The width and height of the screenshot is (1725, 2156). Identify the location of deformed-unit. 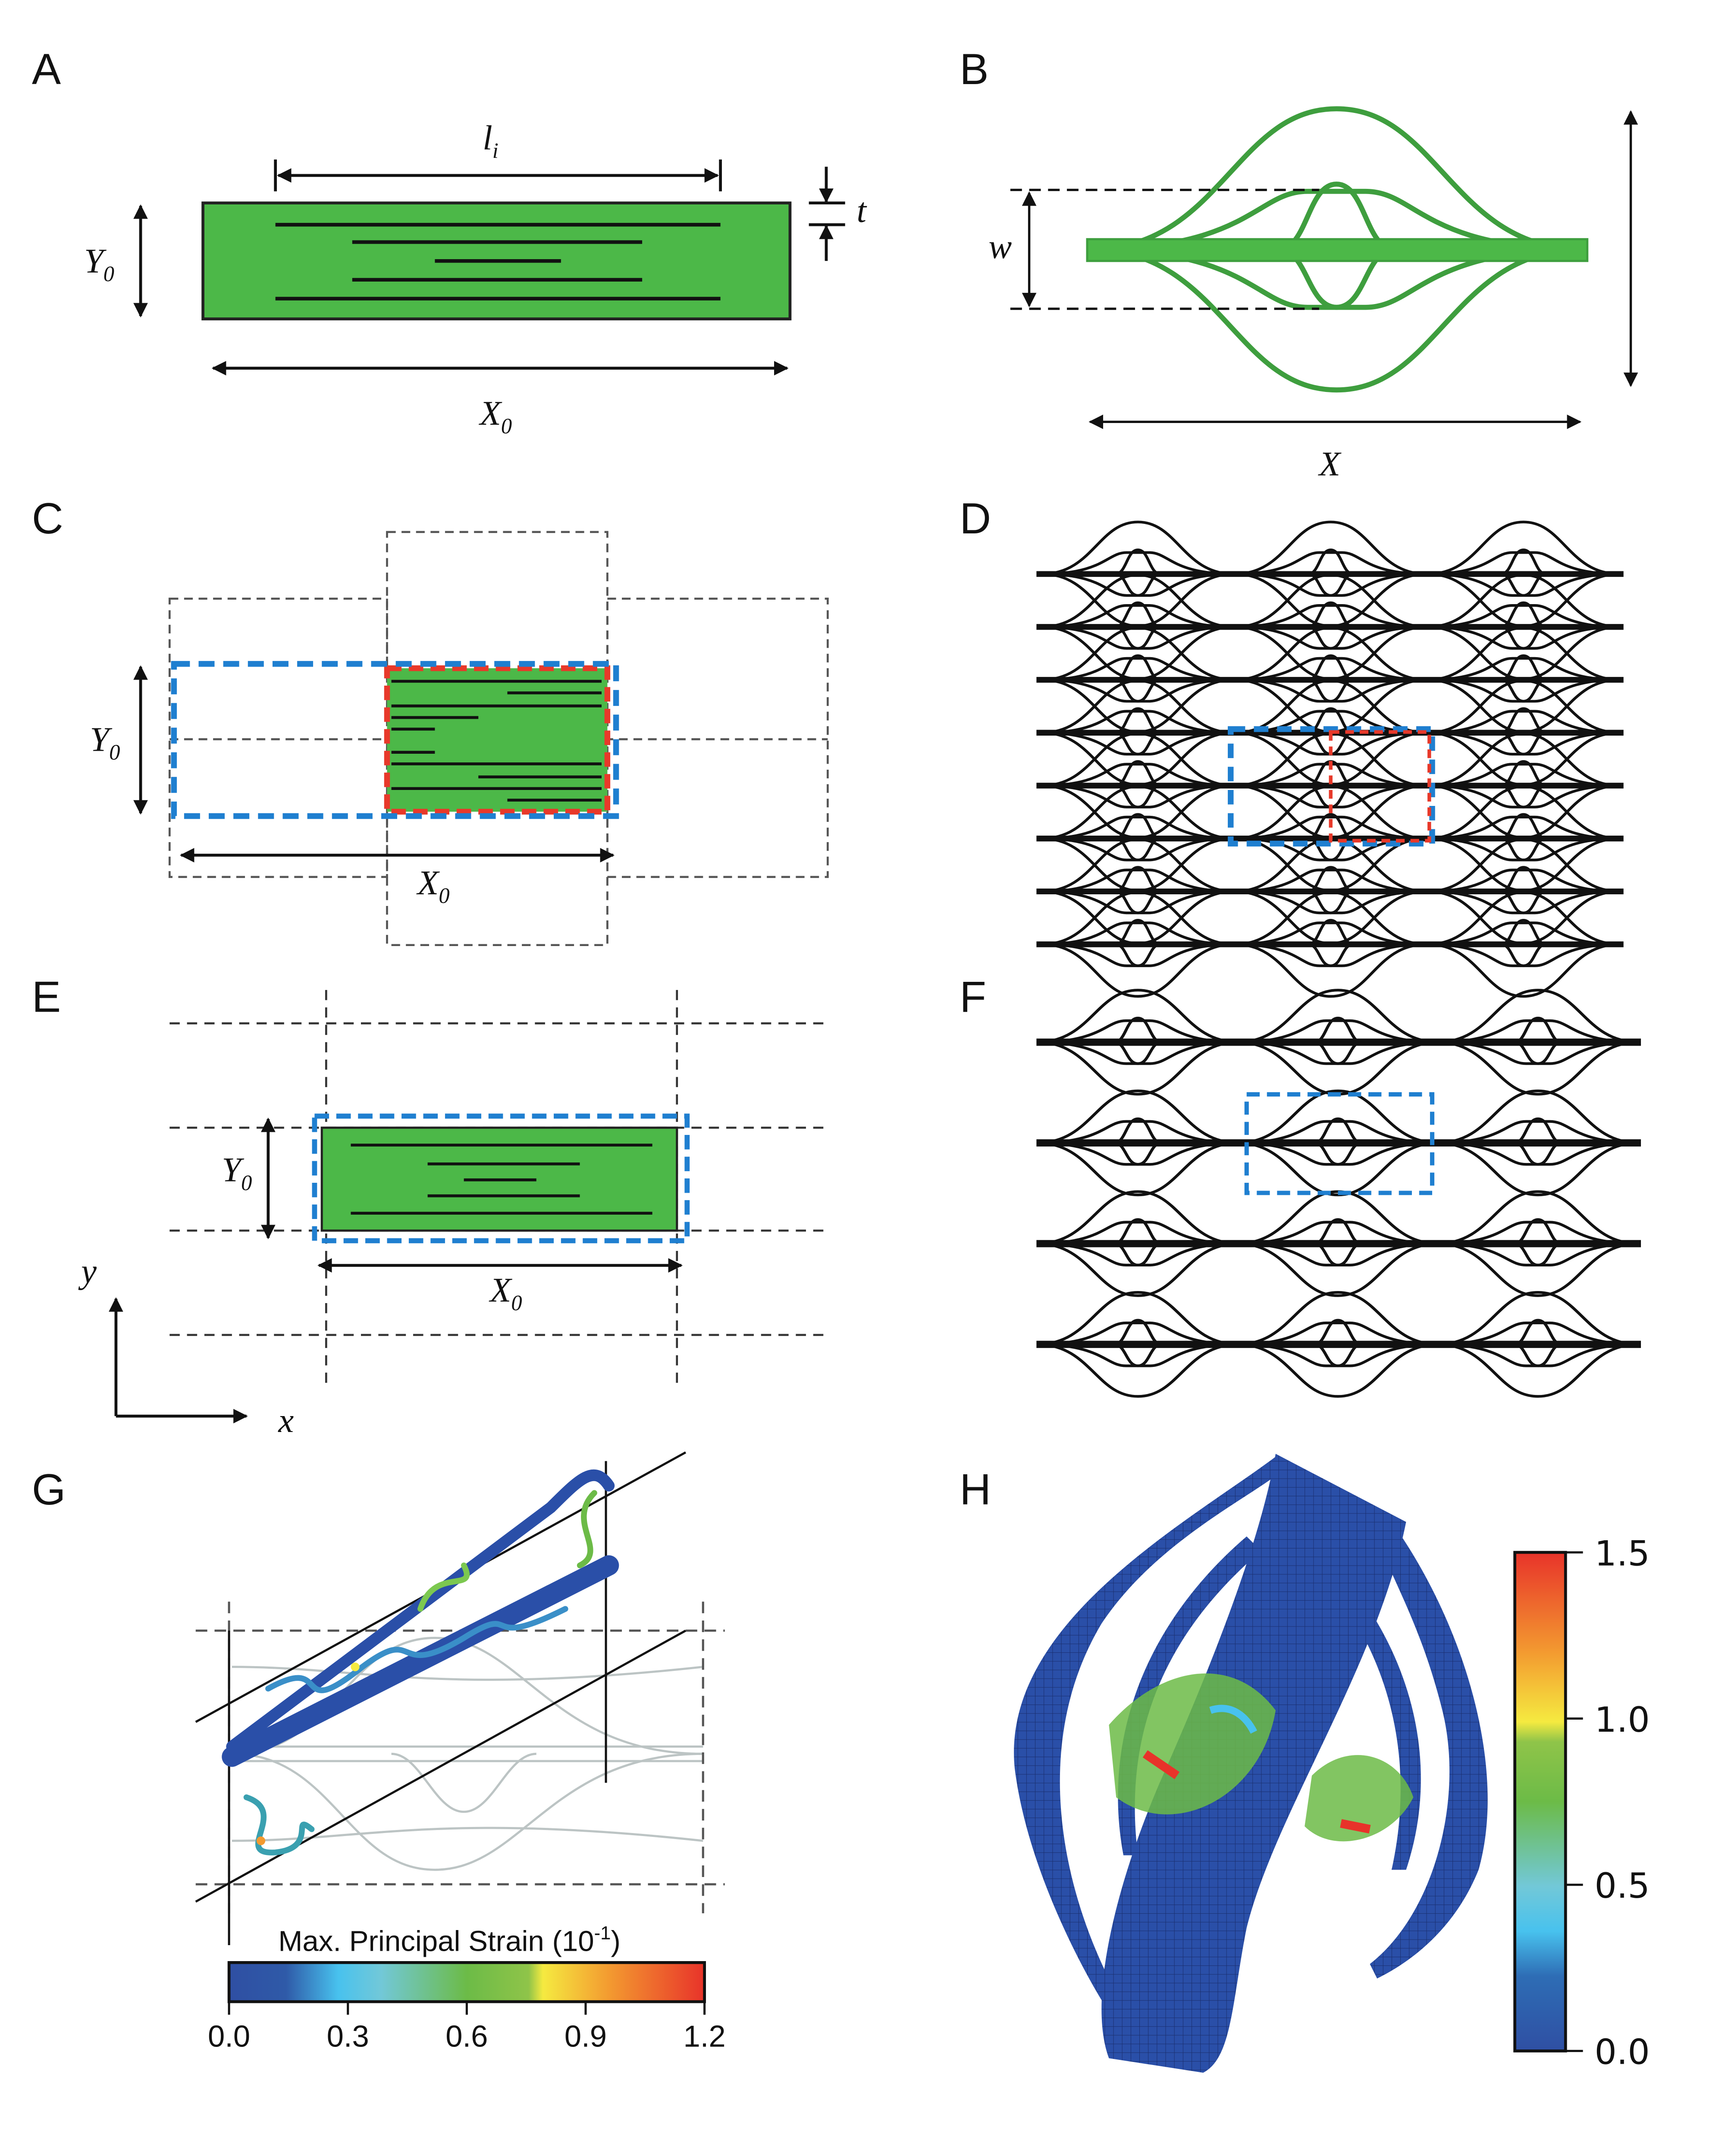
(421, 1662).